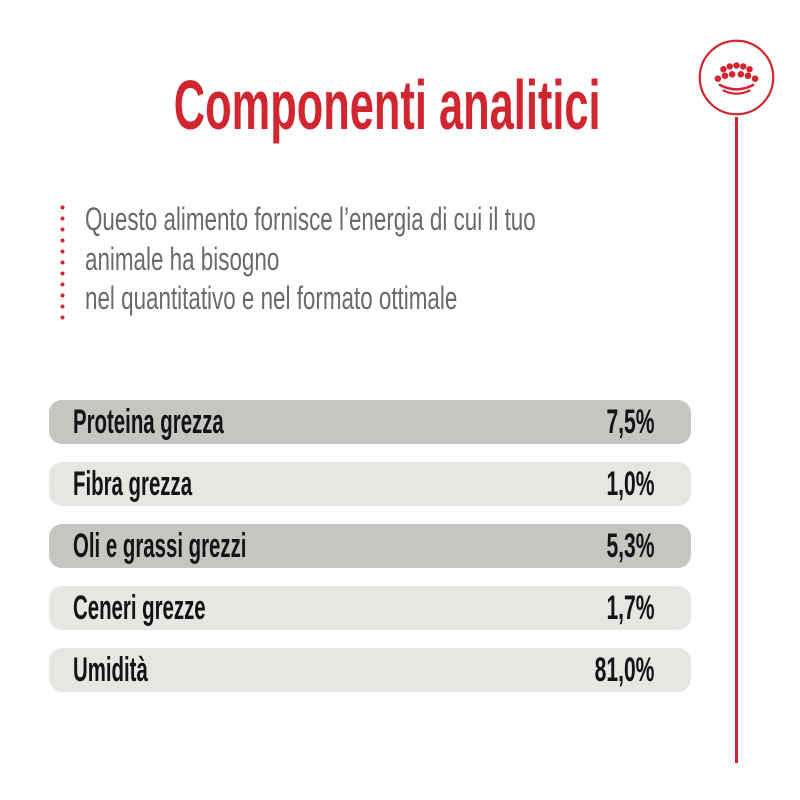  What do you see at coordinates (629, 607) in the screenshot?
I see `row-value: 1,7%` at bounding box center [629, 607].